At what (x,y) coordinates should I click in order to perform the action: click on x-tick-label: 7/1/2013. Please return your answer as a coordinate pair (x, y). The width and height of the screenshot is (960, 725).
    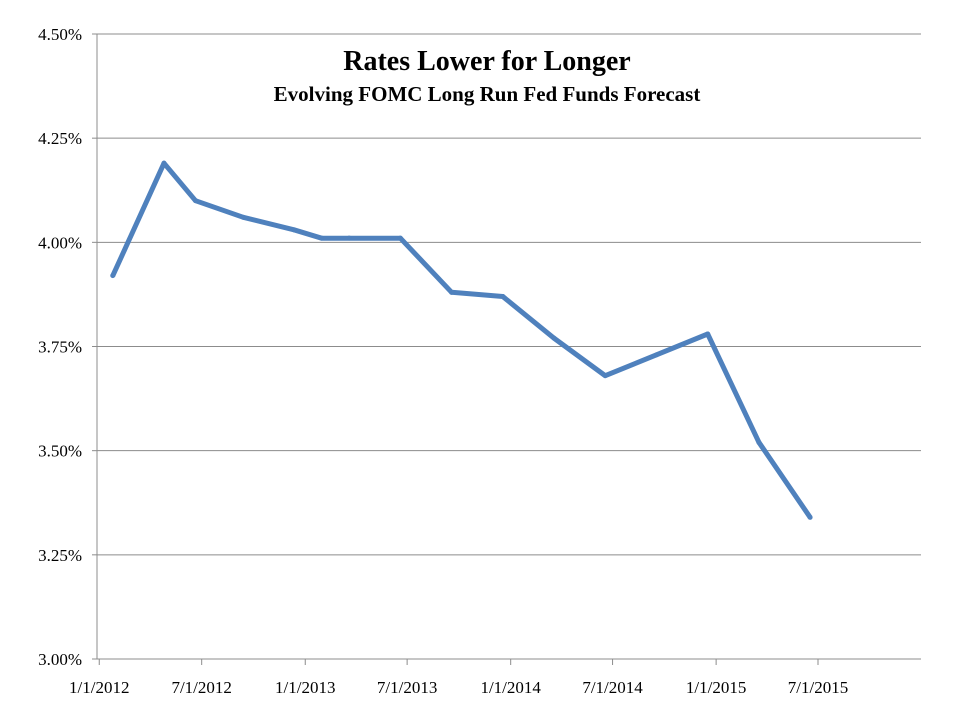
    Looking at the image, I should click on (407, 687).